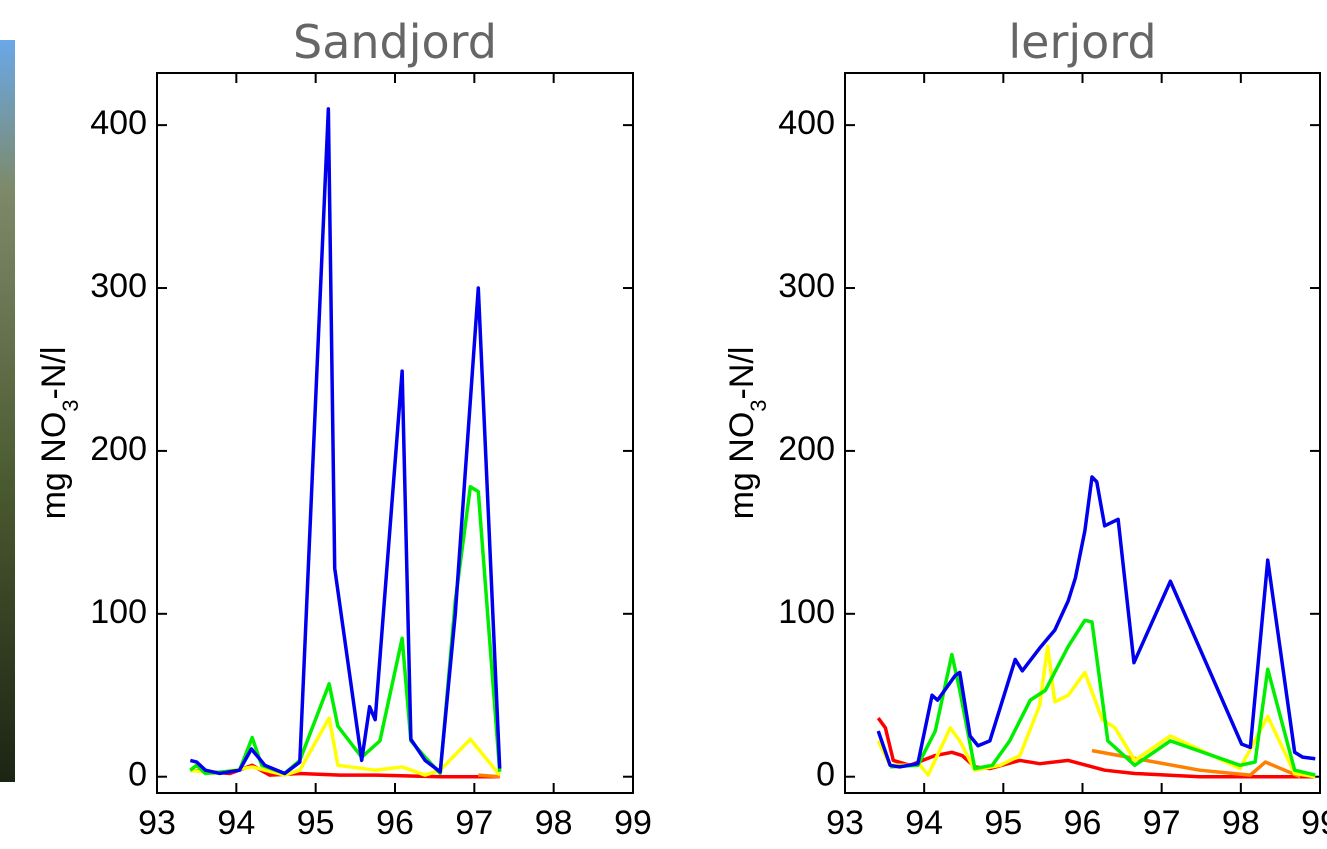 This screenshot has width=1327, height=849. Describe the element at coordinates (395, 42) in the screenshot. I see `chart-title: Sandjord` at that location.